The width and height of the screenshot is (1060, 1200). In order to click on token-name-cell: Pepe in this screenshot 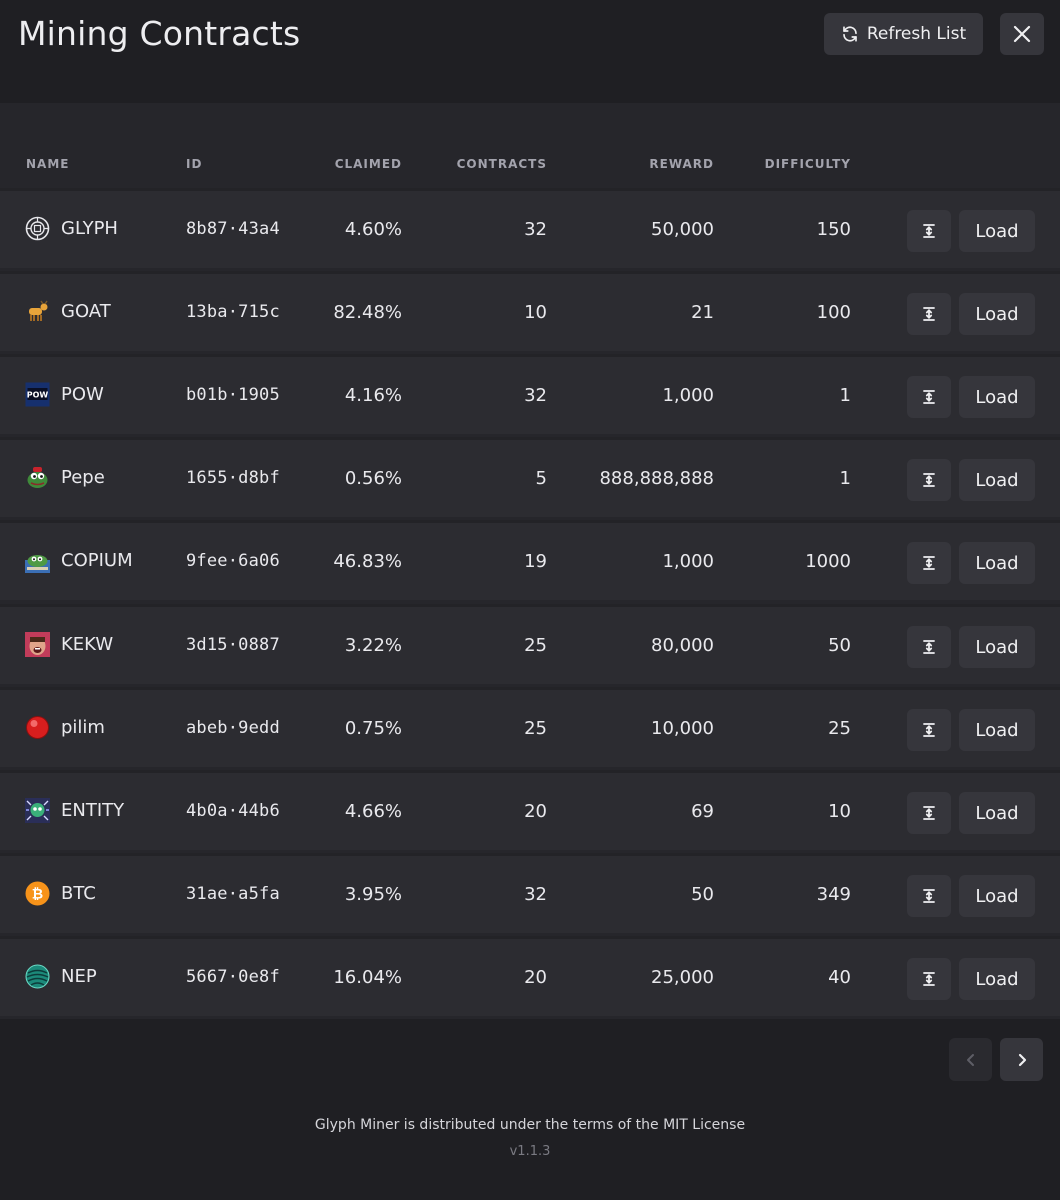, I will do `click(65, 477)`.